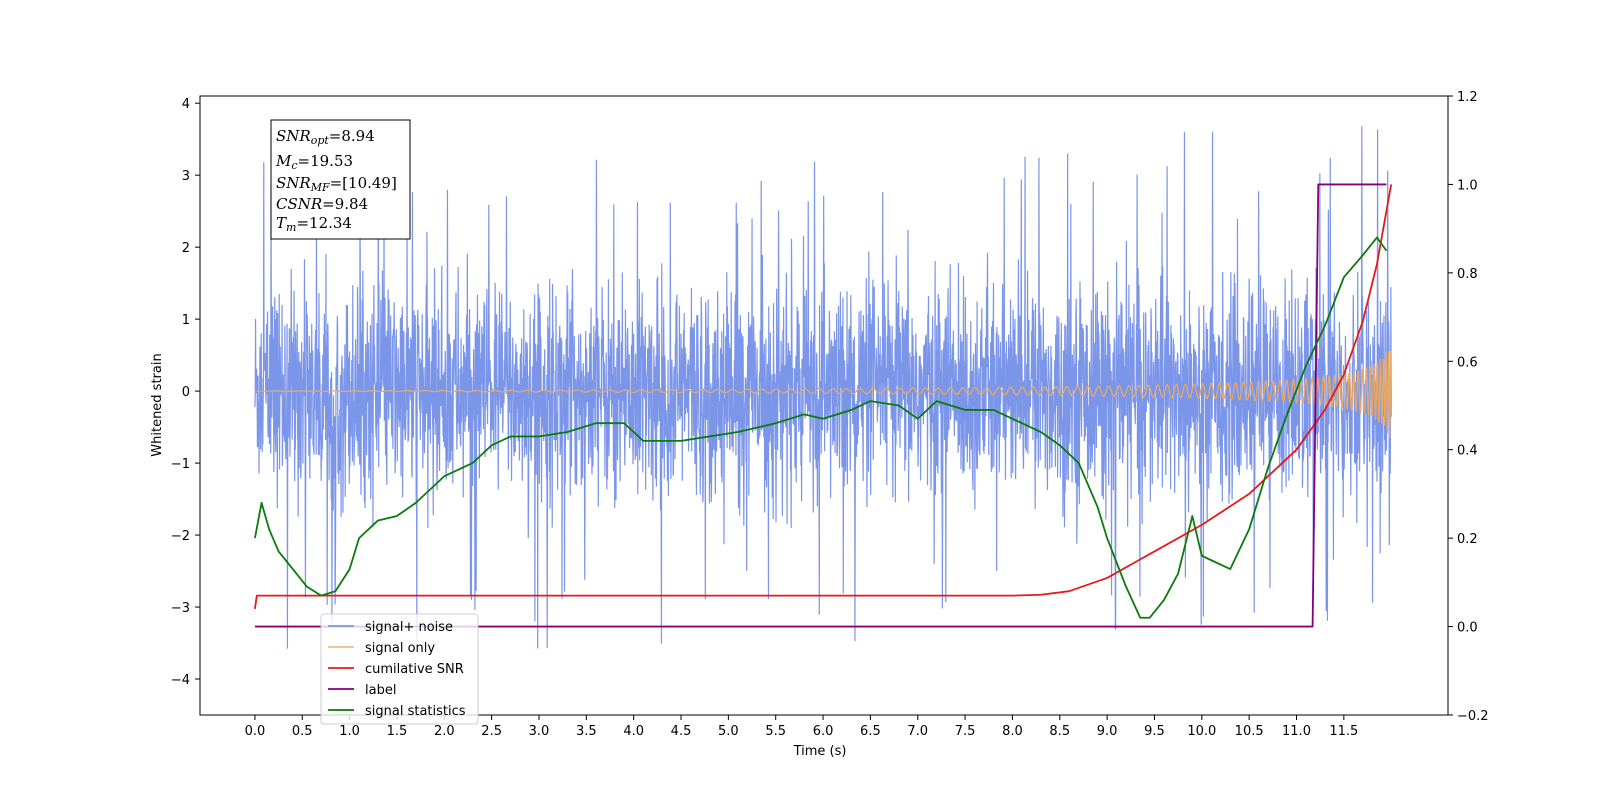 This screenshot has height=800, width=1600. What do you see at coordinates (1467, 274) in the screenshot?
I see `y-right-tick-label: 0.8` at bounding box center [1467, 274].